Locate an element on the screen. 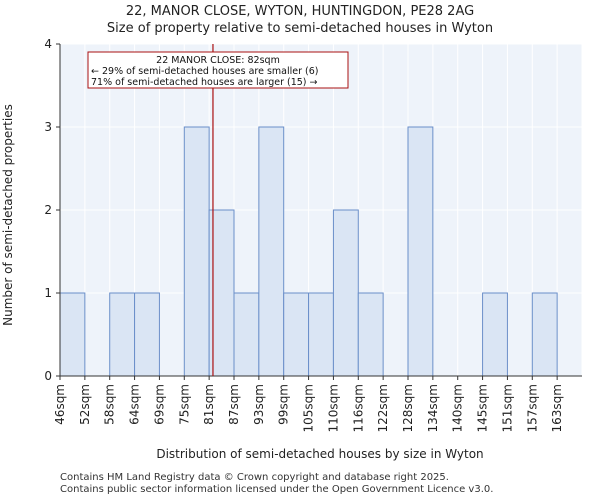  x-tick-label: 46sqm is located at coordinates (60, 404).